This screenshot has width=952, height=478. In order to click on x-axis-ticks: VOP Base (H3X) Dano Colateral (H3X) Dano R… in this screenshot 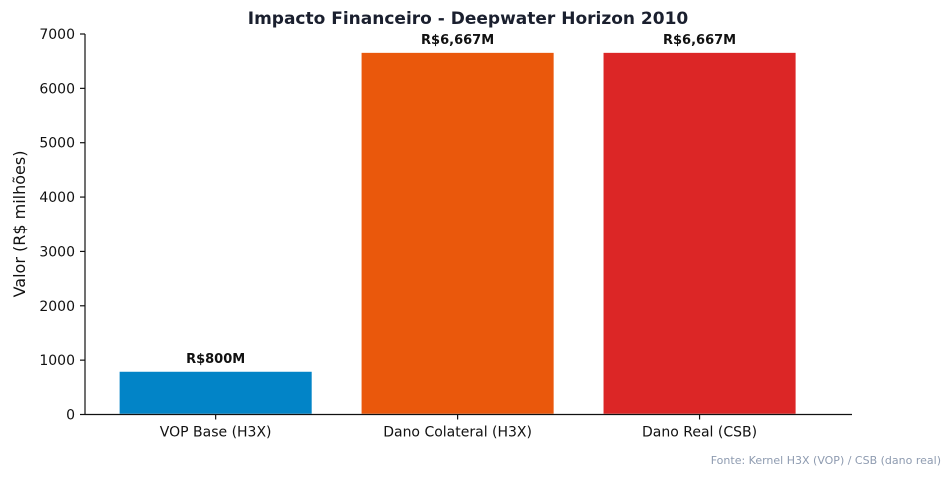, I will do `click(458, 427)`.